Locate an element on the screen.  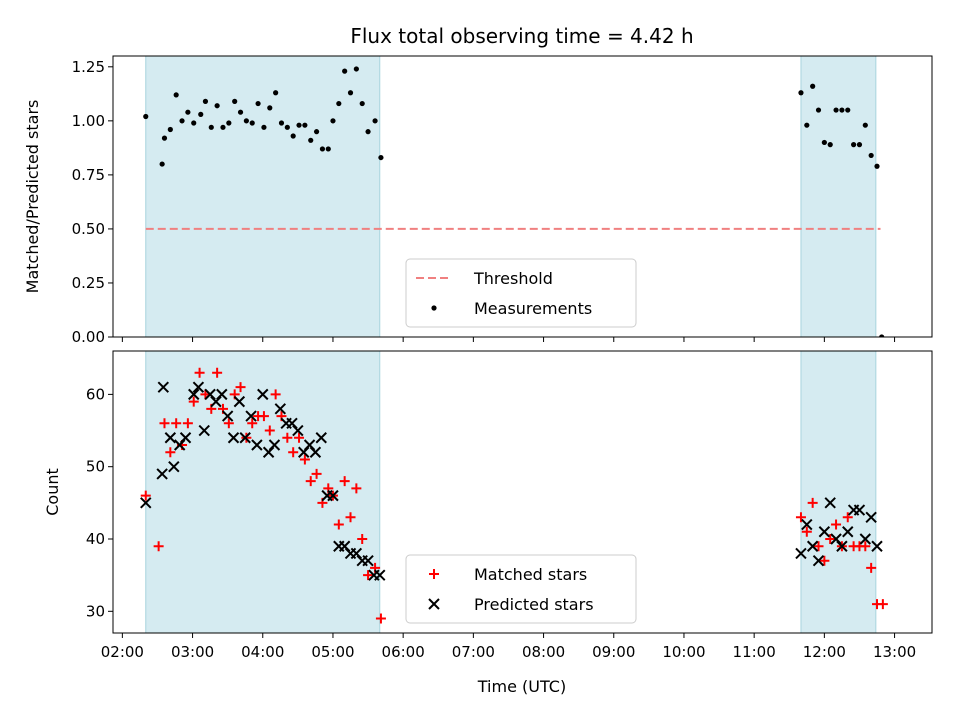
x-tick-label: 13:00 is located at coordinates (894, 652).